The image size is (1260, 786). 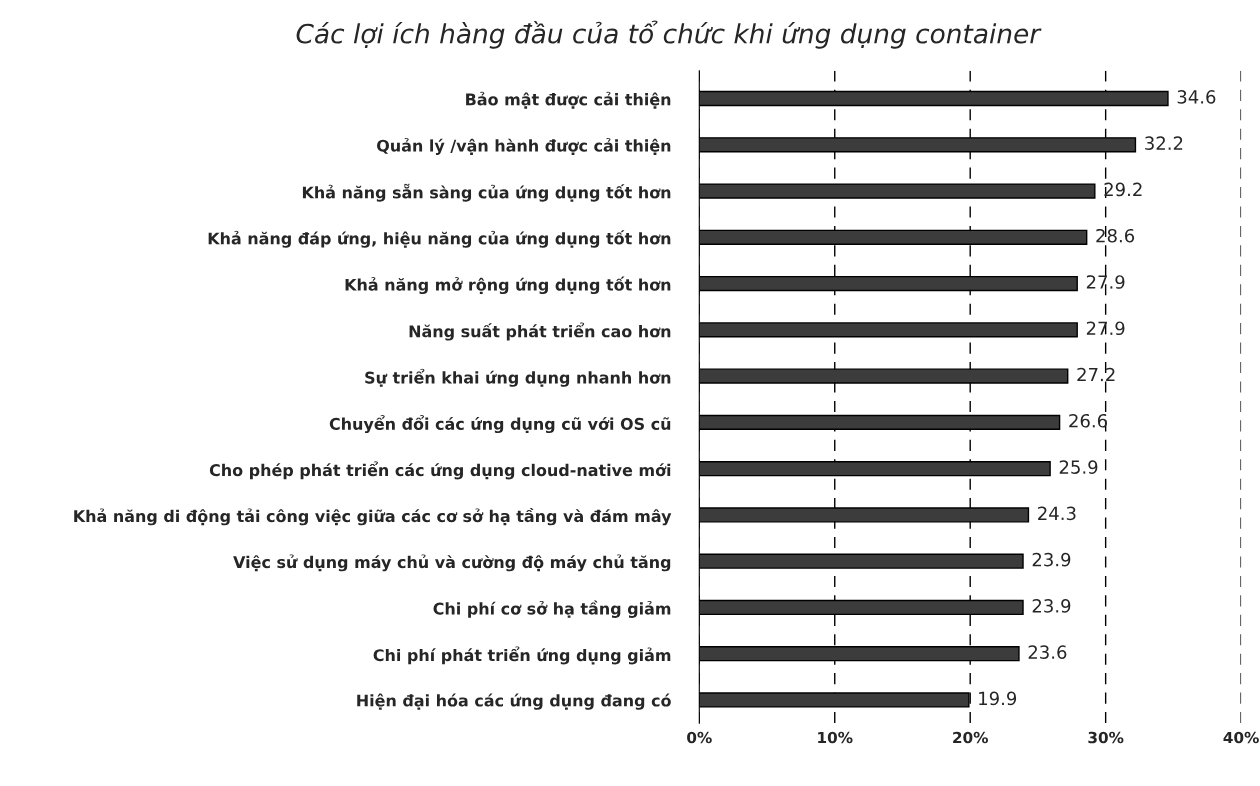 What do you see at coordinates (669, 34) in the screenshot?
I see `chart-title: Các lợi ích hàng đầu của tổ chức khi ứng dụng container` at bounding box center [669, 34].